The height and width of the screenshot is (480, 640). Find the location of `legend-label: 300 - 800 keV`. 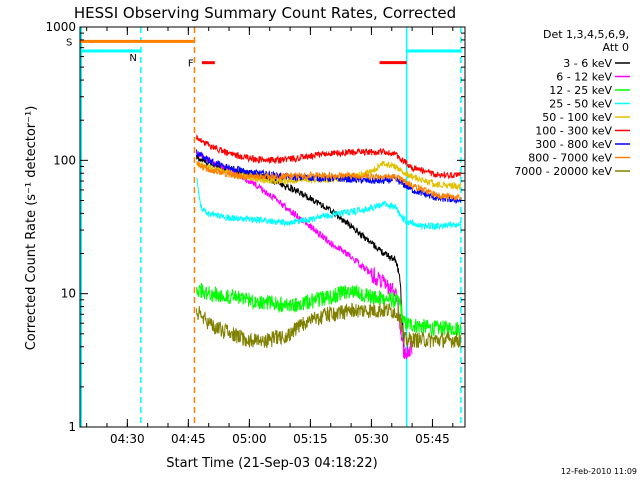

legend-label: 300 - 800 keV is located at coordinates (573, 144).